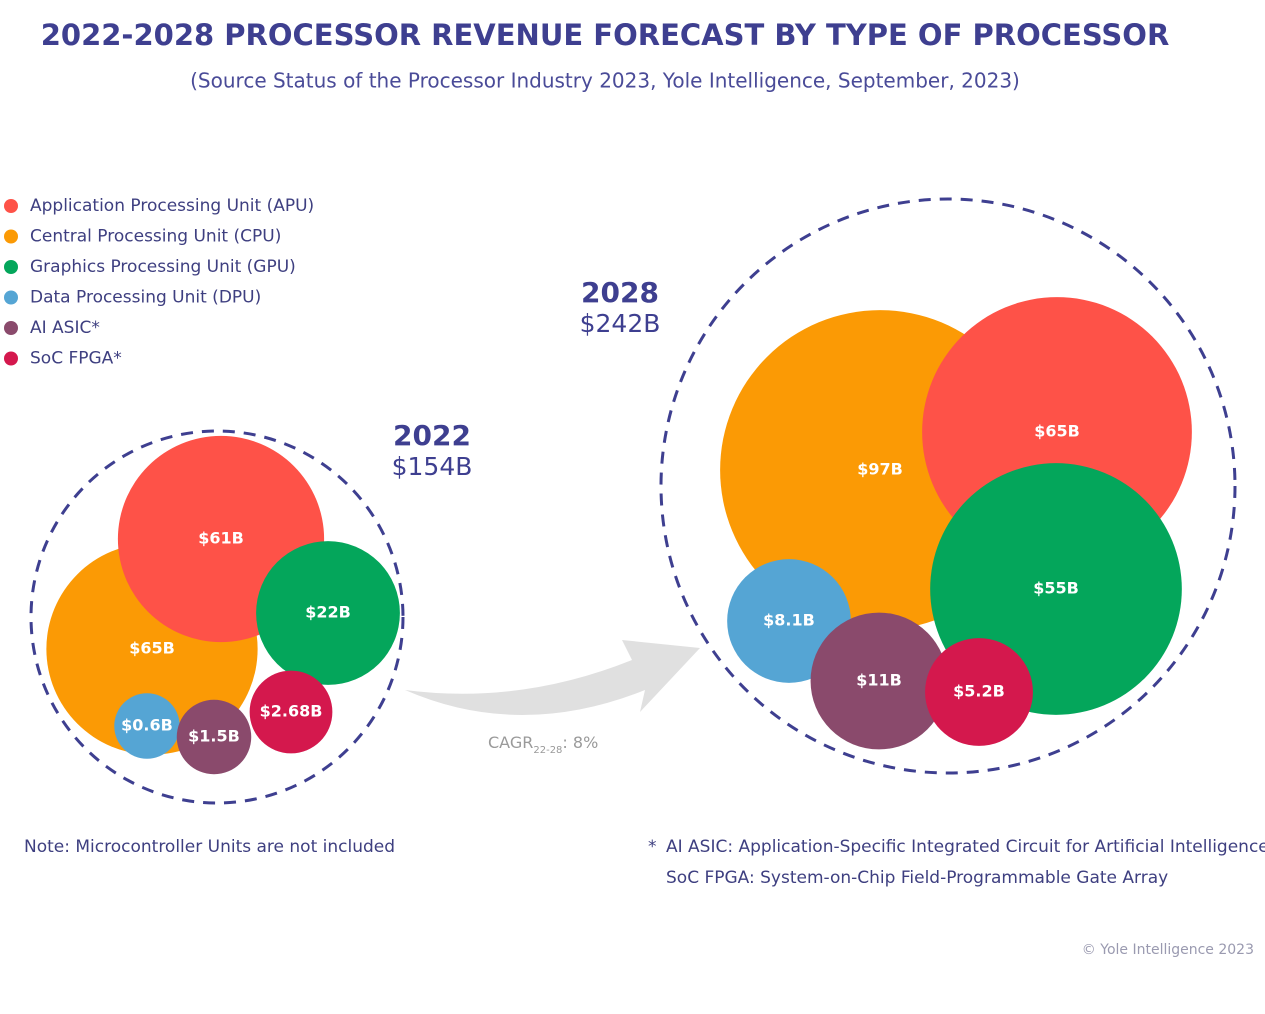 Image resolution: width=1265 pixels, height=1014 pixels. What do you see at coordinates (65, 328) in the screenshot?
I see `legend-label: AI ASIC*` at bounding box center [65, 328].